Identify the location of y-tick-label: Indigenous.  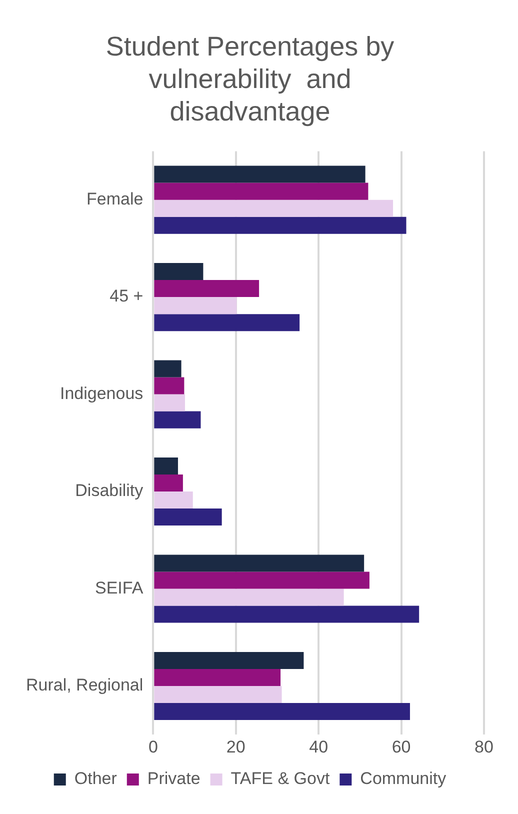
(102, 393).